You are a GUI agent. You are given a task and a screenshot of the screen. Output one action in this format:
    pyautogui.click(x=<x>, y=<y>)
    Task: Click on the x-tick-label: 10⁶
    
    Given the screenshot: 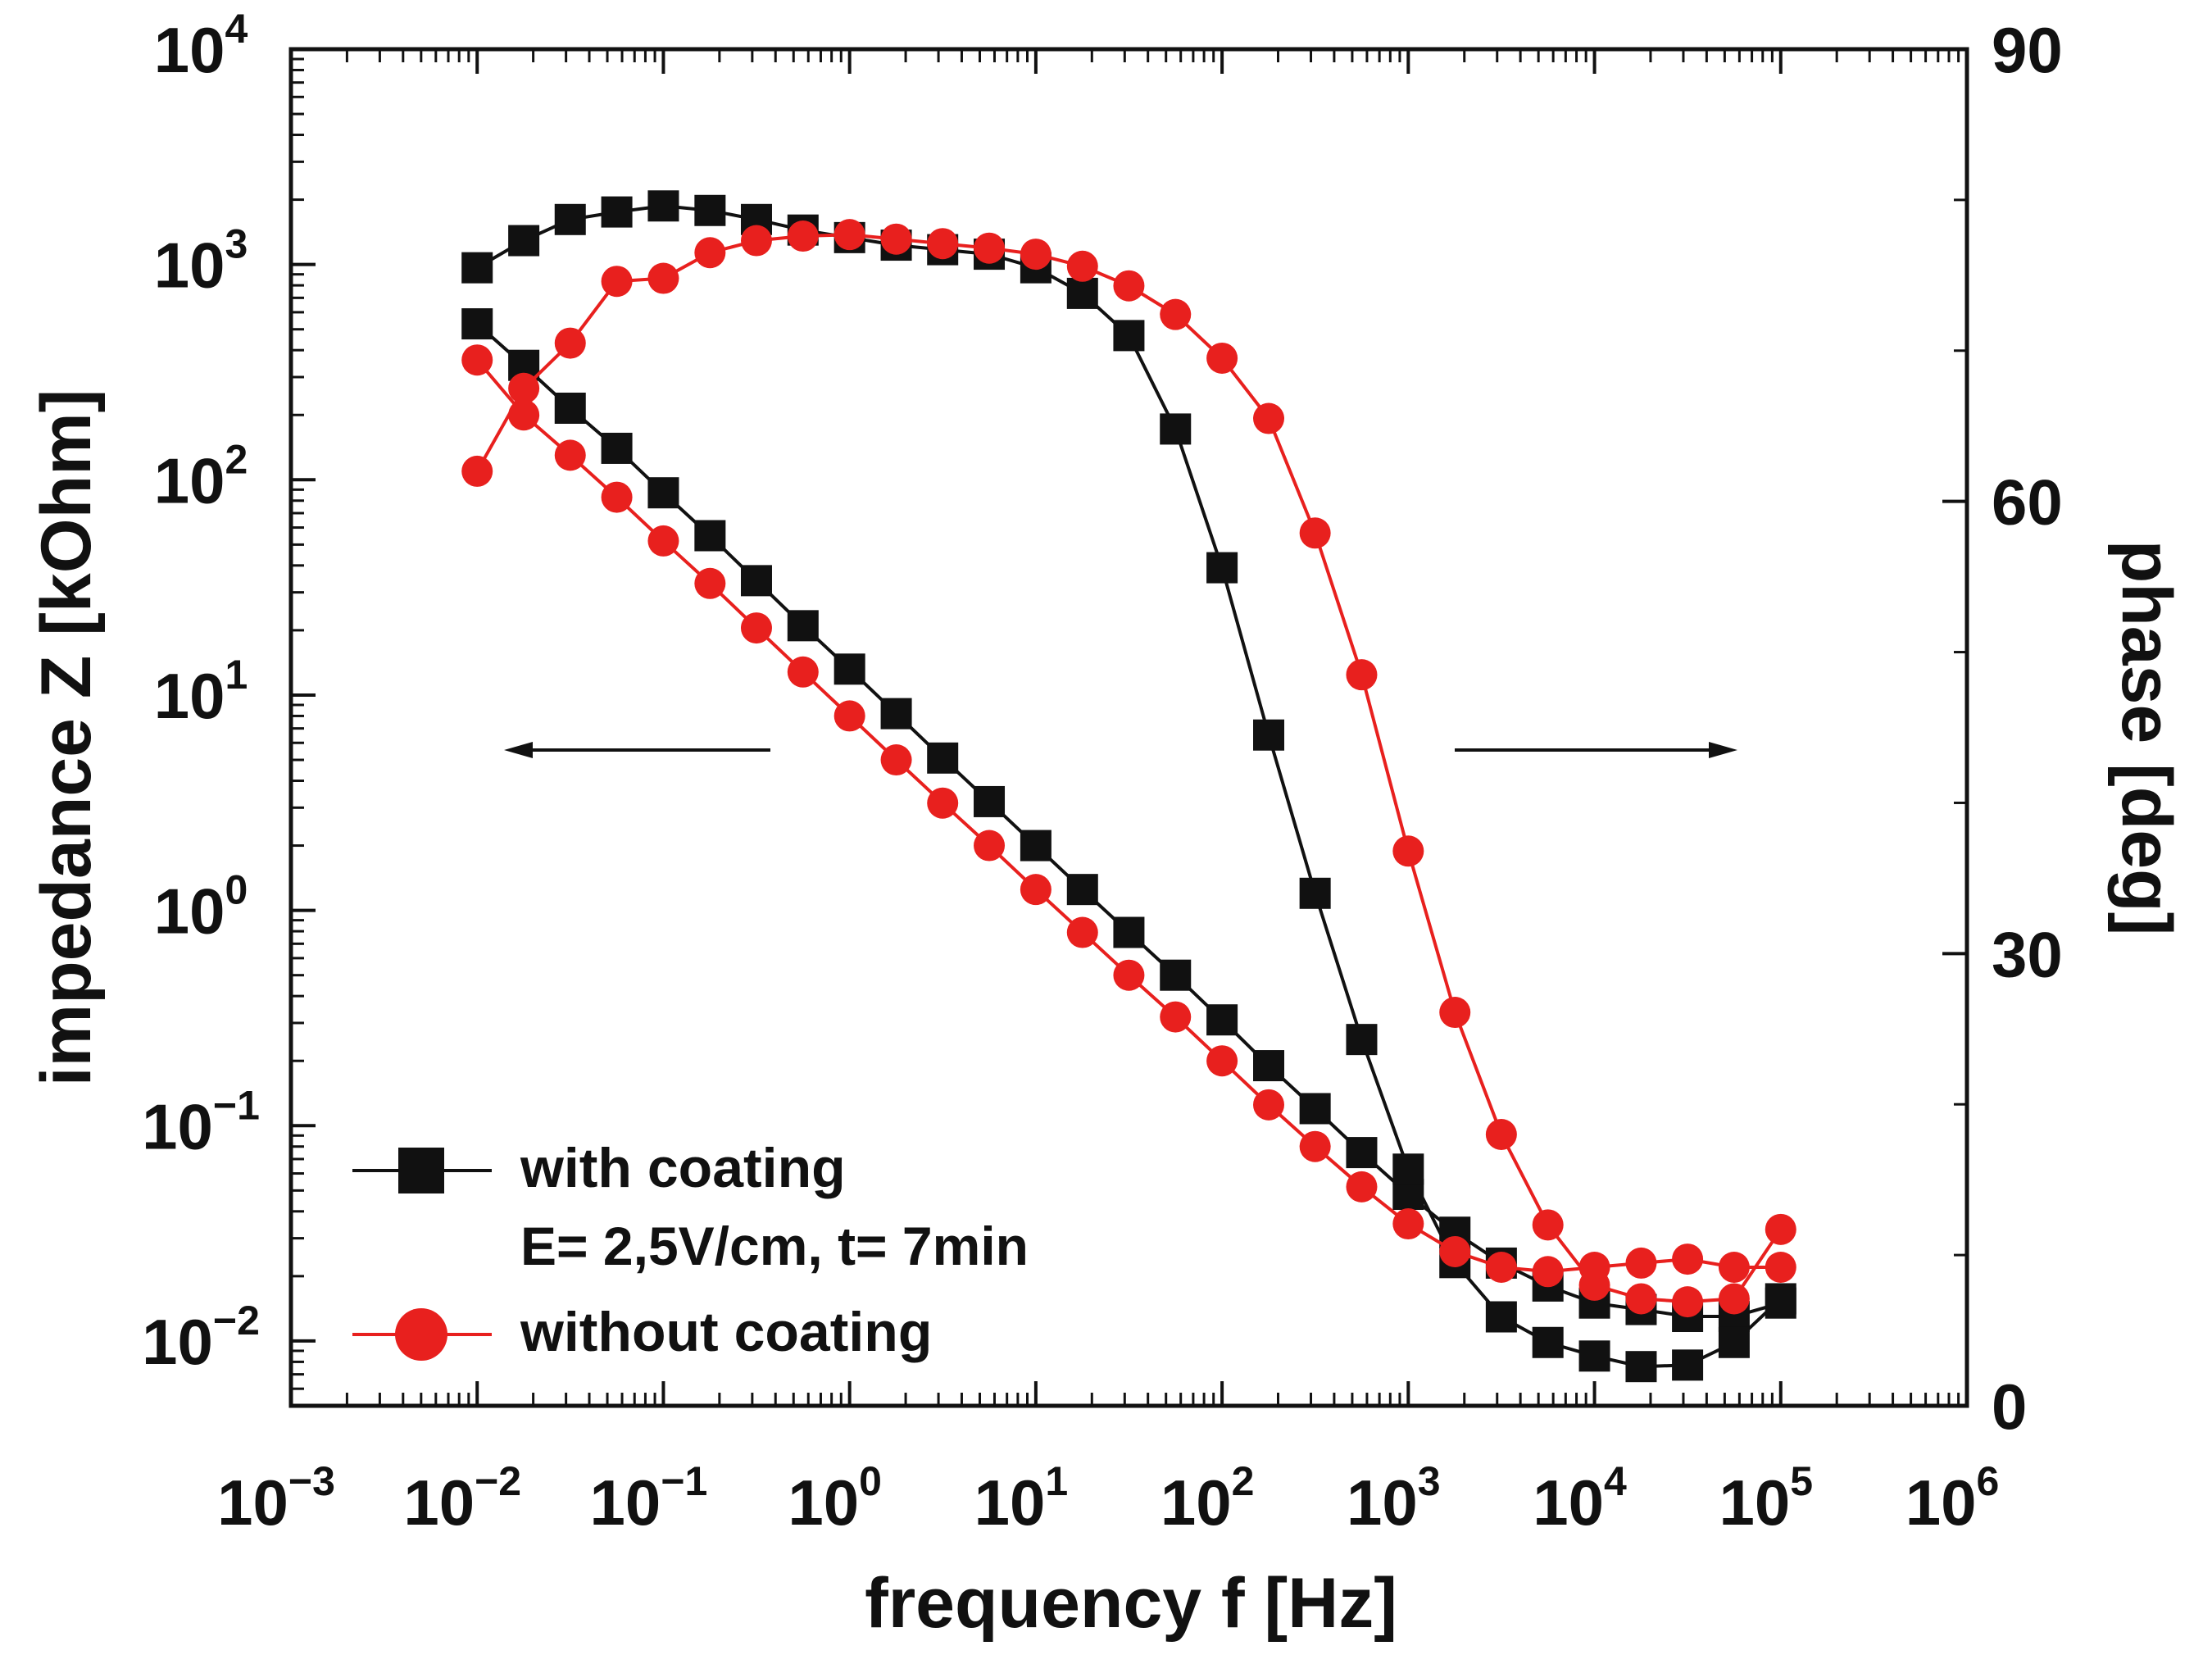 What is the action you would take?
    pyautogui.click(x=1952, y=1498)
    